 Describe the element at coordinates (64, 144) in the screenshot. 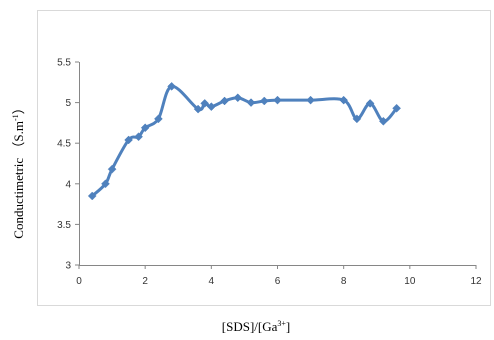

I see `y-tick-label: 4.5` at that location.